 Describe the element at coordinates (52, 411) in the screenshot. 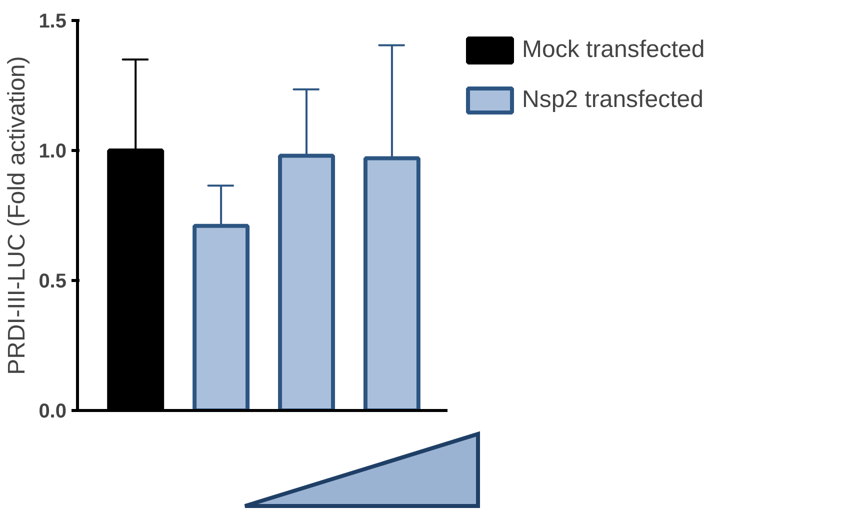

I see `y-tick-label: 0.0` at that location.